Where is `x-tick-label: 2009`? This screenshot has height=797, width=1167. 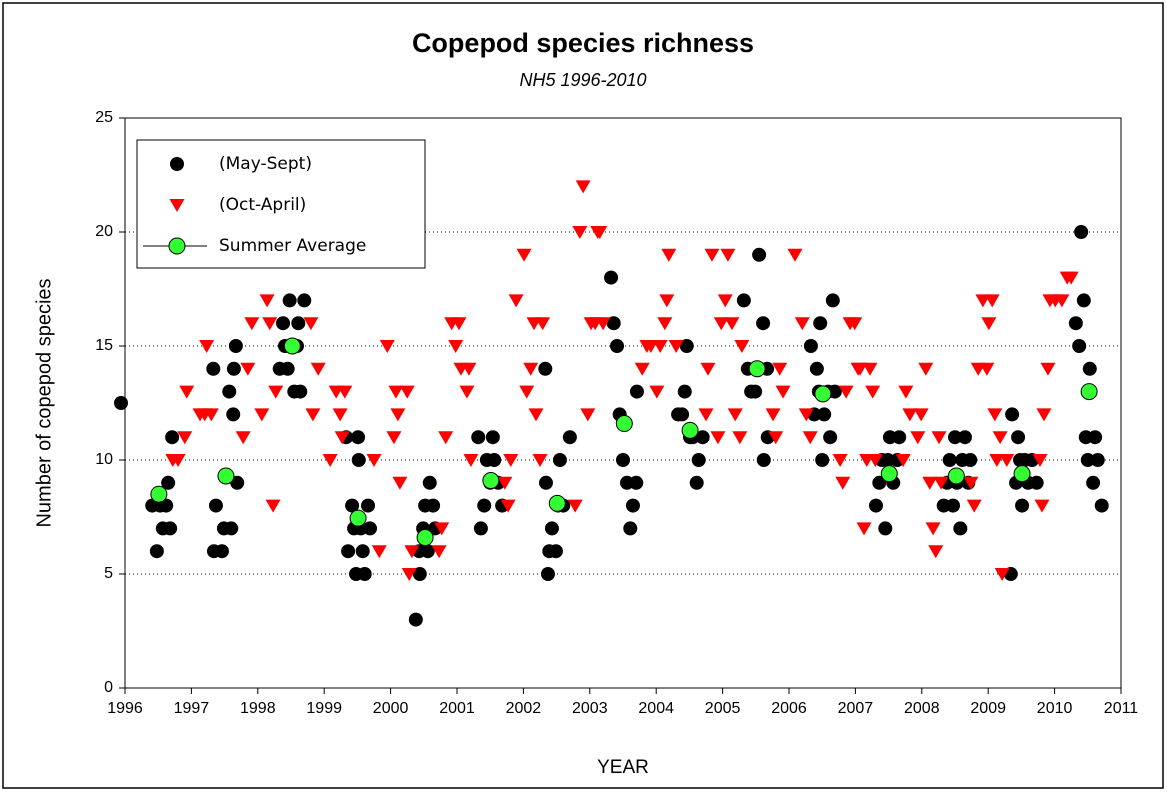 x-tick-label: 2009 is located at coordinates (988, 708).